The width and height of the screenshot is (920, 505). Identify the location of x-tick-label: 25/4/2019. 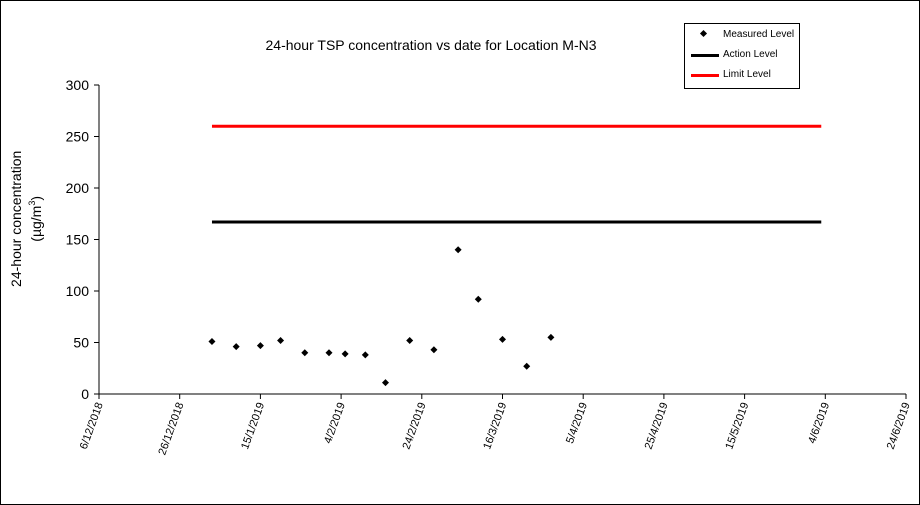
(657, 426).